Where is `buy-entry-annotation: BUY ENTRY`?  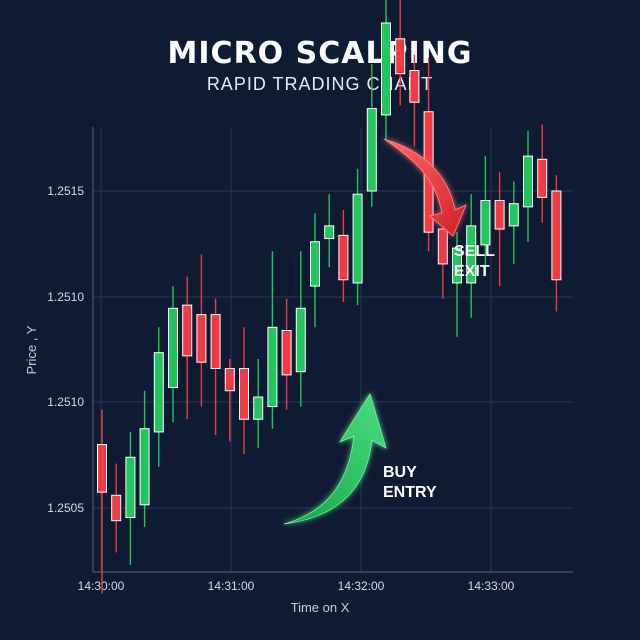
buy-entry-annotation: BUY ENTRY is located at coordinates (410, 482).